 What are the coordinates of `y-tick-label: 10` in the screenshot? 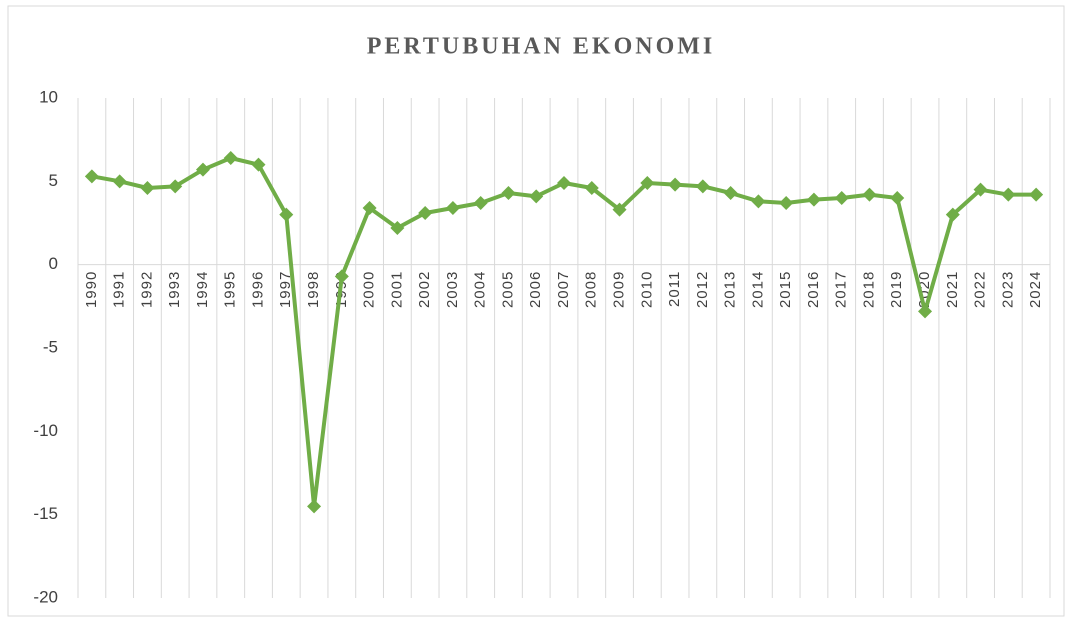 It's located at (48, 96).